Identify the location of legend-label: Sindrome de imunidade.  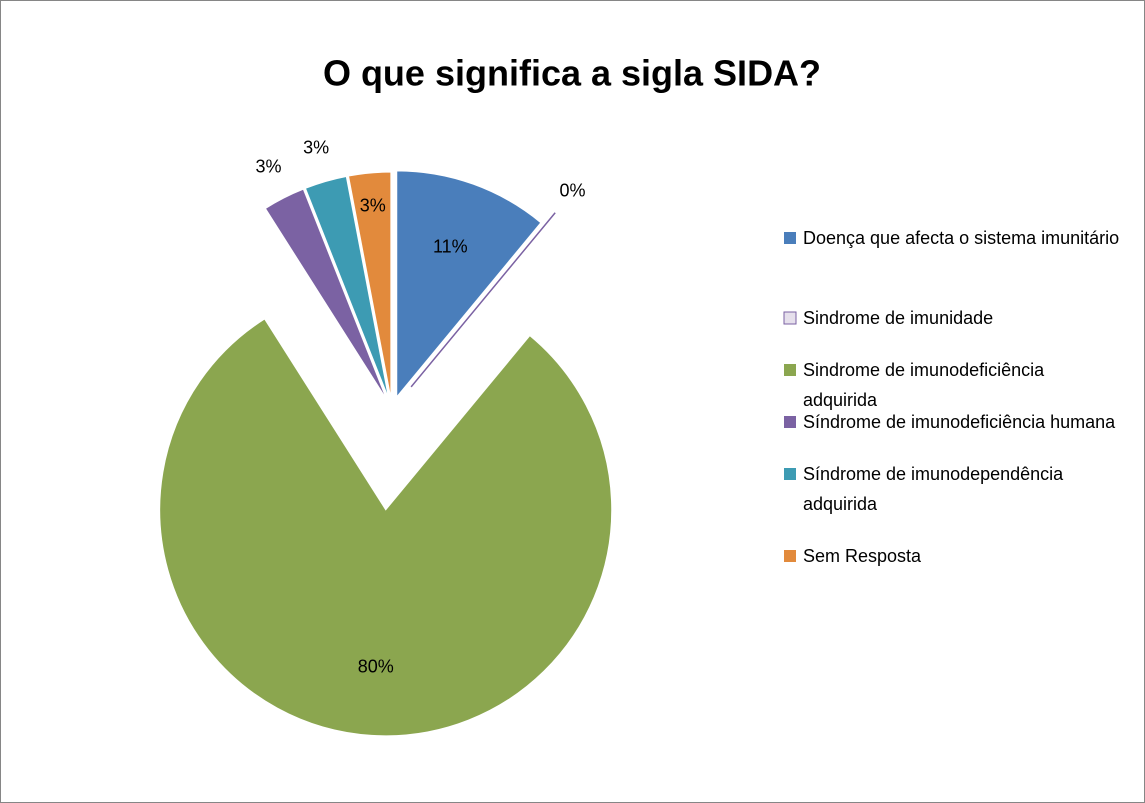
(898, 318).